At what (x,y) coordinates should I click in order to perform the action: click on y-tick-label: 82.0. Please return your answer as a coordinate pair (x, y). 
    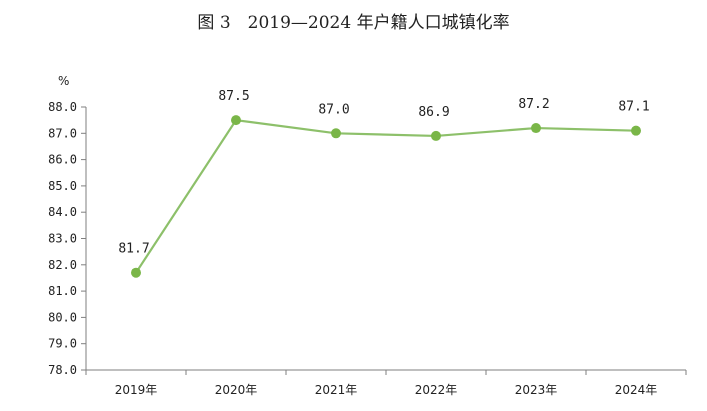
    Looking at the image, I should click on (62, 265).